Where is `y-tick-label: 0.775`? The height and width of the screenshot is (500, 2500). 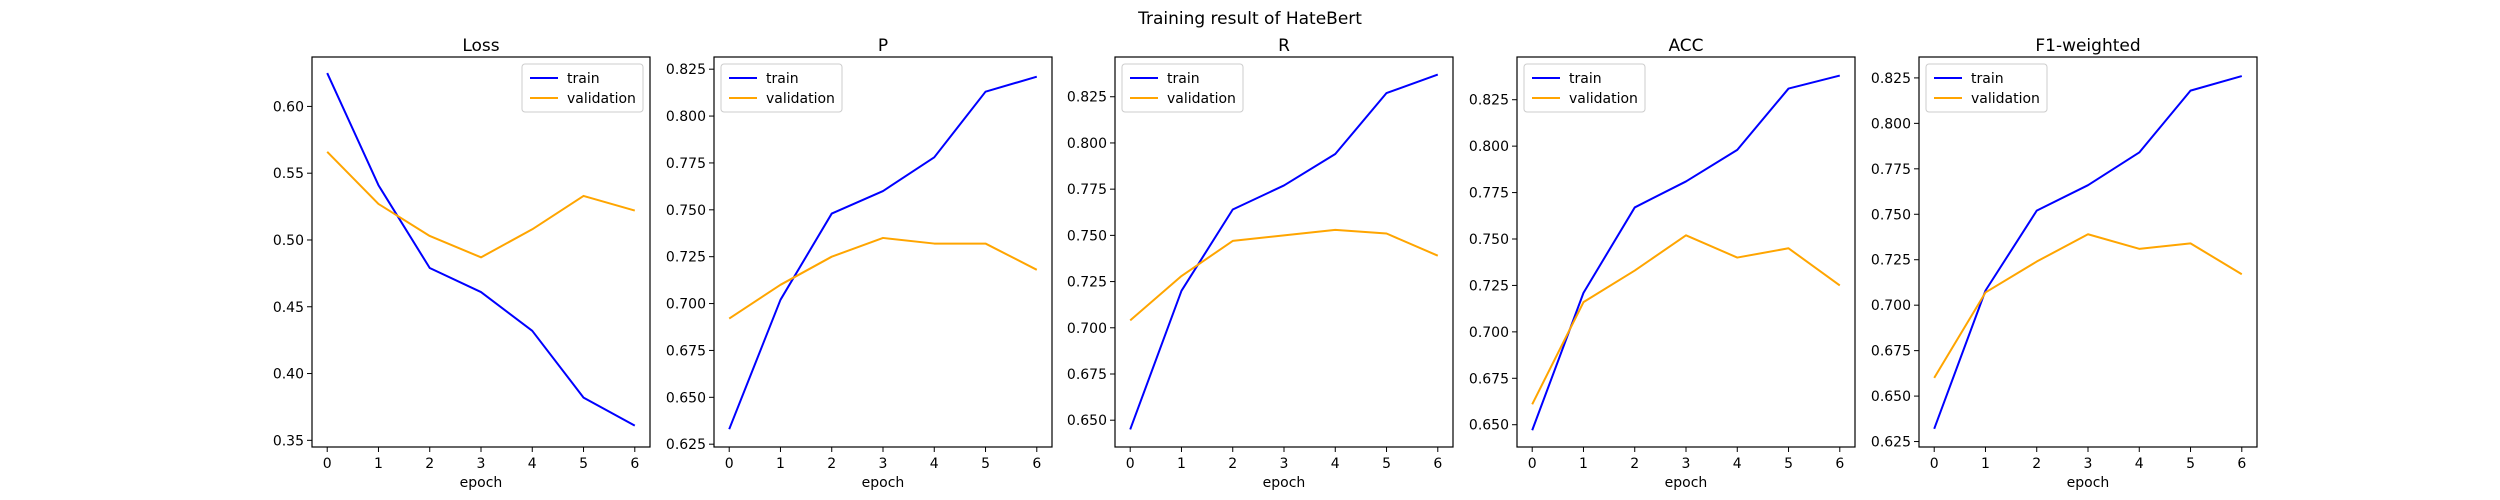 y-tick-label: 0.775 is located at coordinates (686, 164).